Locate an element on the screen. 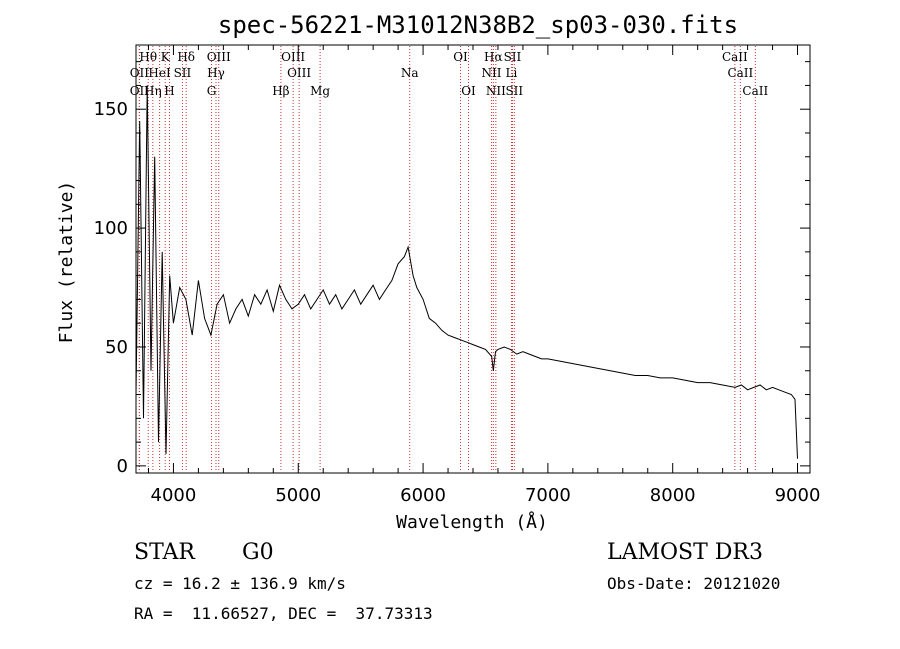  spectral-line-label: Mg is located at coordinates (320, 91).